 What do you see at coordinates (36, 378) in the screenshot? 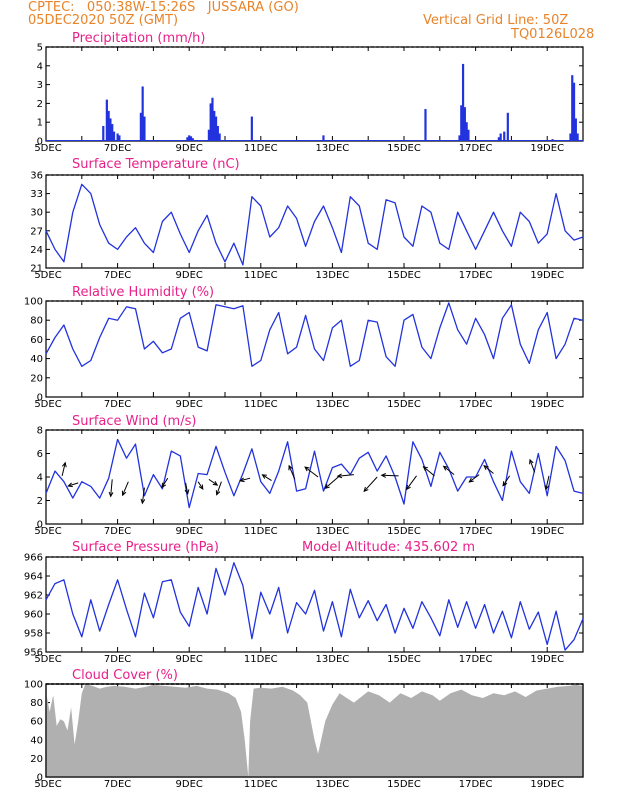
I see `y-tick-label: 20` at bounding box center [36, 378].